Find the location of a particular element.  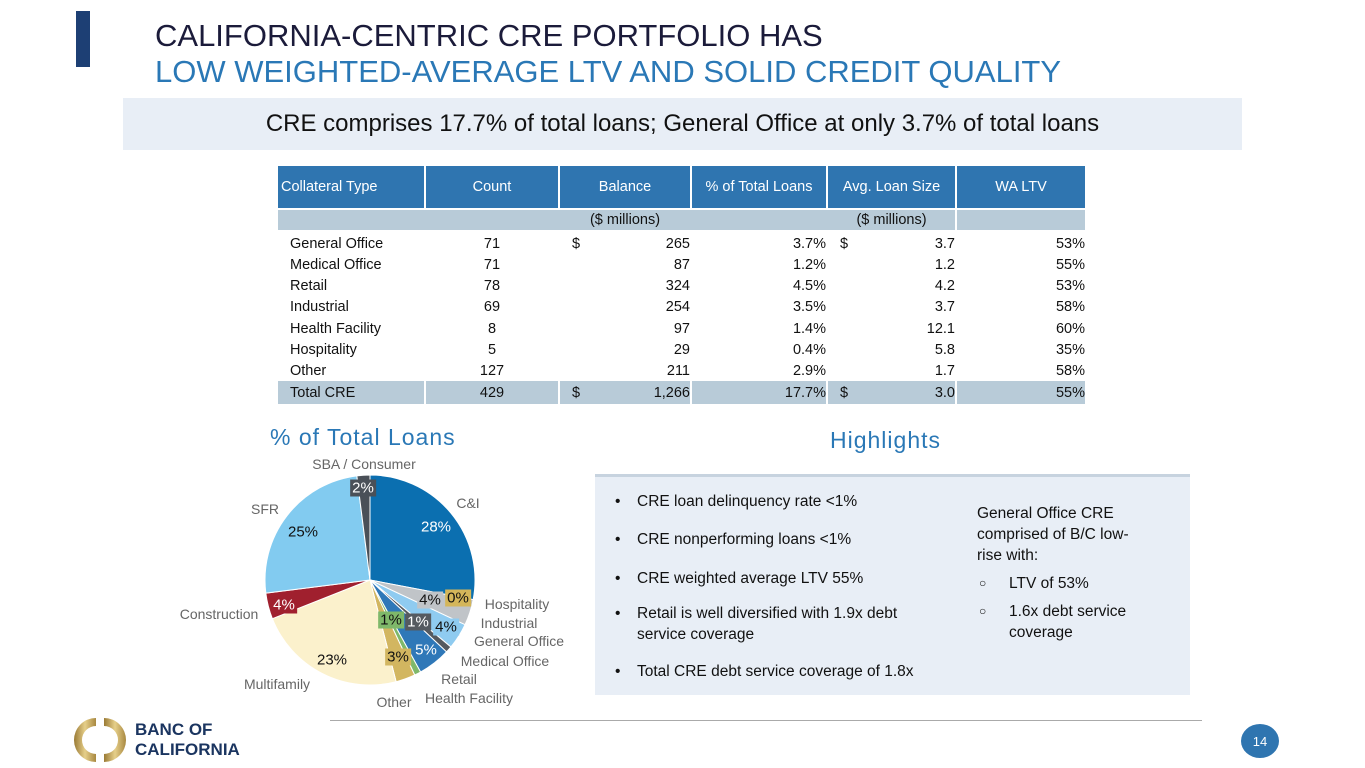

logo-line: CALIFORNIA is located at coordinates (187, 749).